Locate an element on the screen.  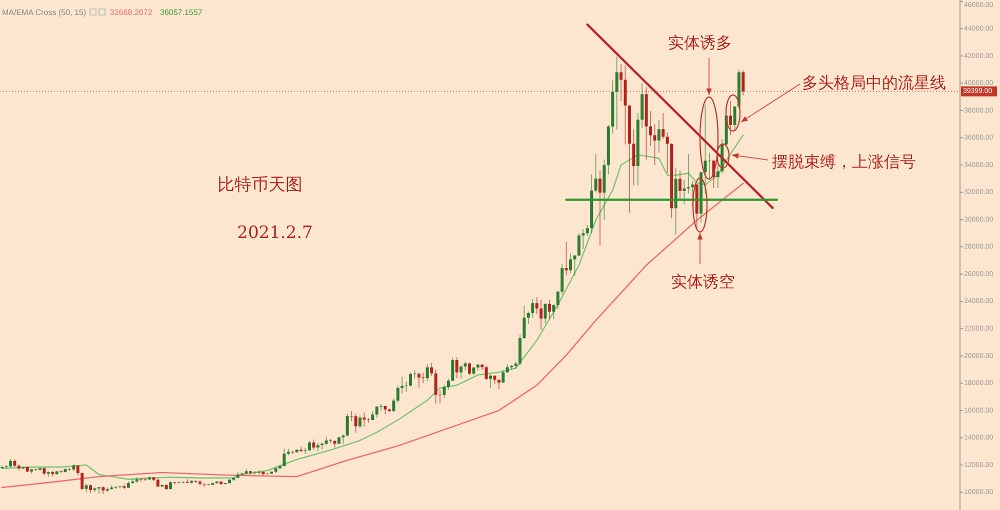
text: 2021.2.7 is located at coordinates (275, 233).